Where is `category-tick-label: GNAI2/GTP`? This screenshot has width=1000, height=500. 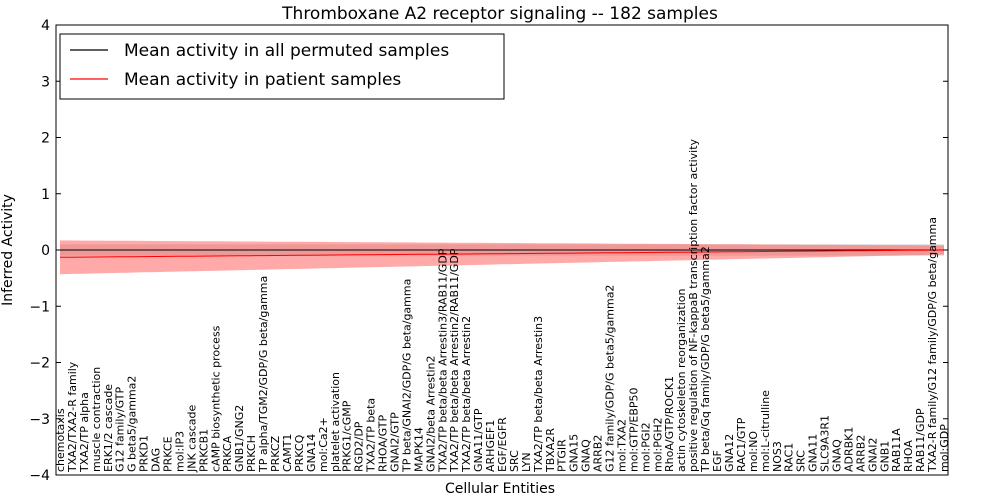
category-tick-label: GNAI2/GTP is located at coordinates (395, 442).